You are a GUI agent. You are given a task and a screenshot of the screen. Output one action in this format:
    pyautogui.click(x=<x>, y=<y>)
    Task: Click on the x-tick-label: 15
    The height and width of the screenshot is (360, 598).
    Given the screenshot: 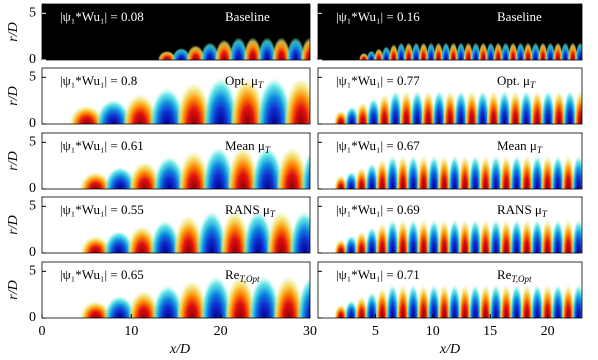 What is the action you would take?
    pyautogui.click(x=490, y=331)
    